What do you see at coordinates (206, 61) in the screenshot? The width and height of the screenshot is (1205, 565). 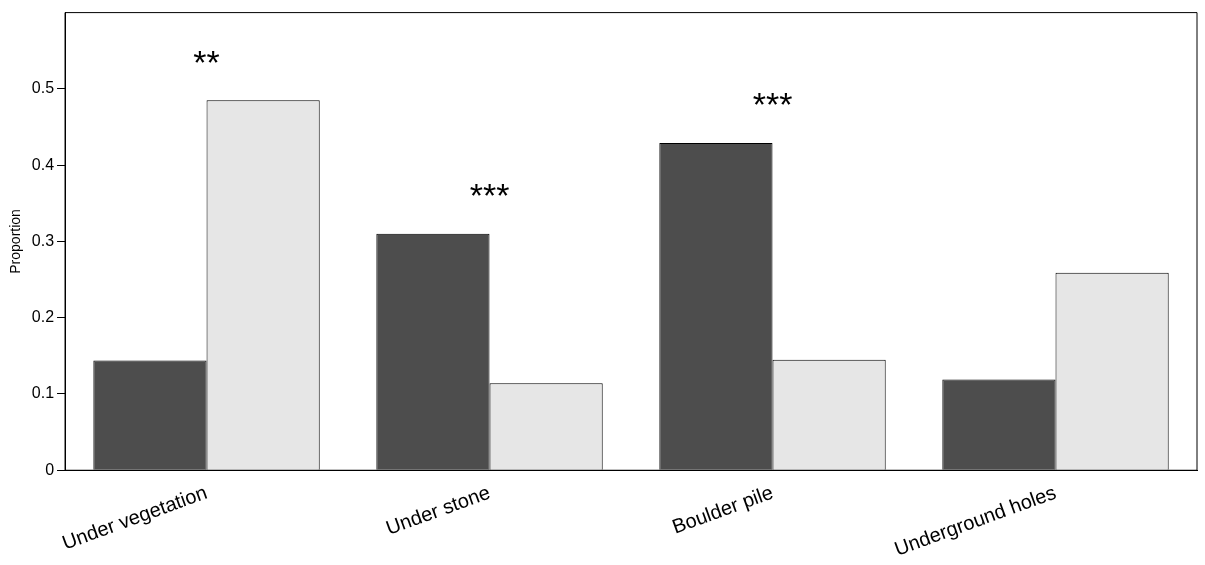 I see `annotation: **` at bounding box center [206, 61].